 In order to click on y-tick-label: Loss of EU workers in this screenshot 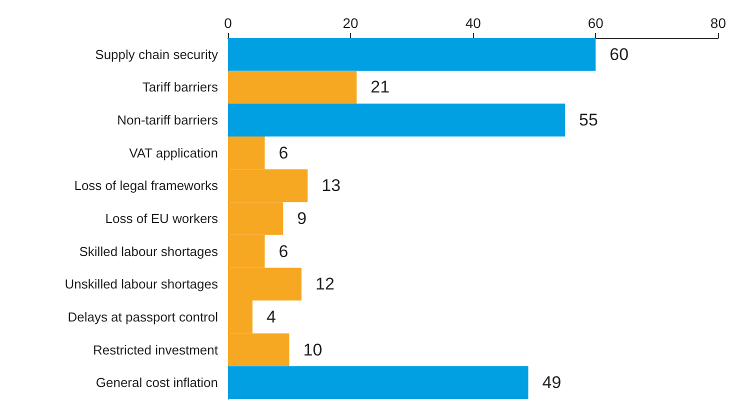, I will do `click(161, 218)`.